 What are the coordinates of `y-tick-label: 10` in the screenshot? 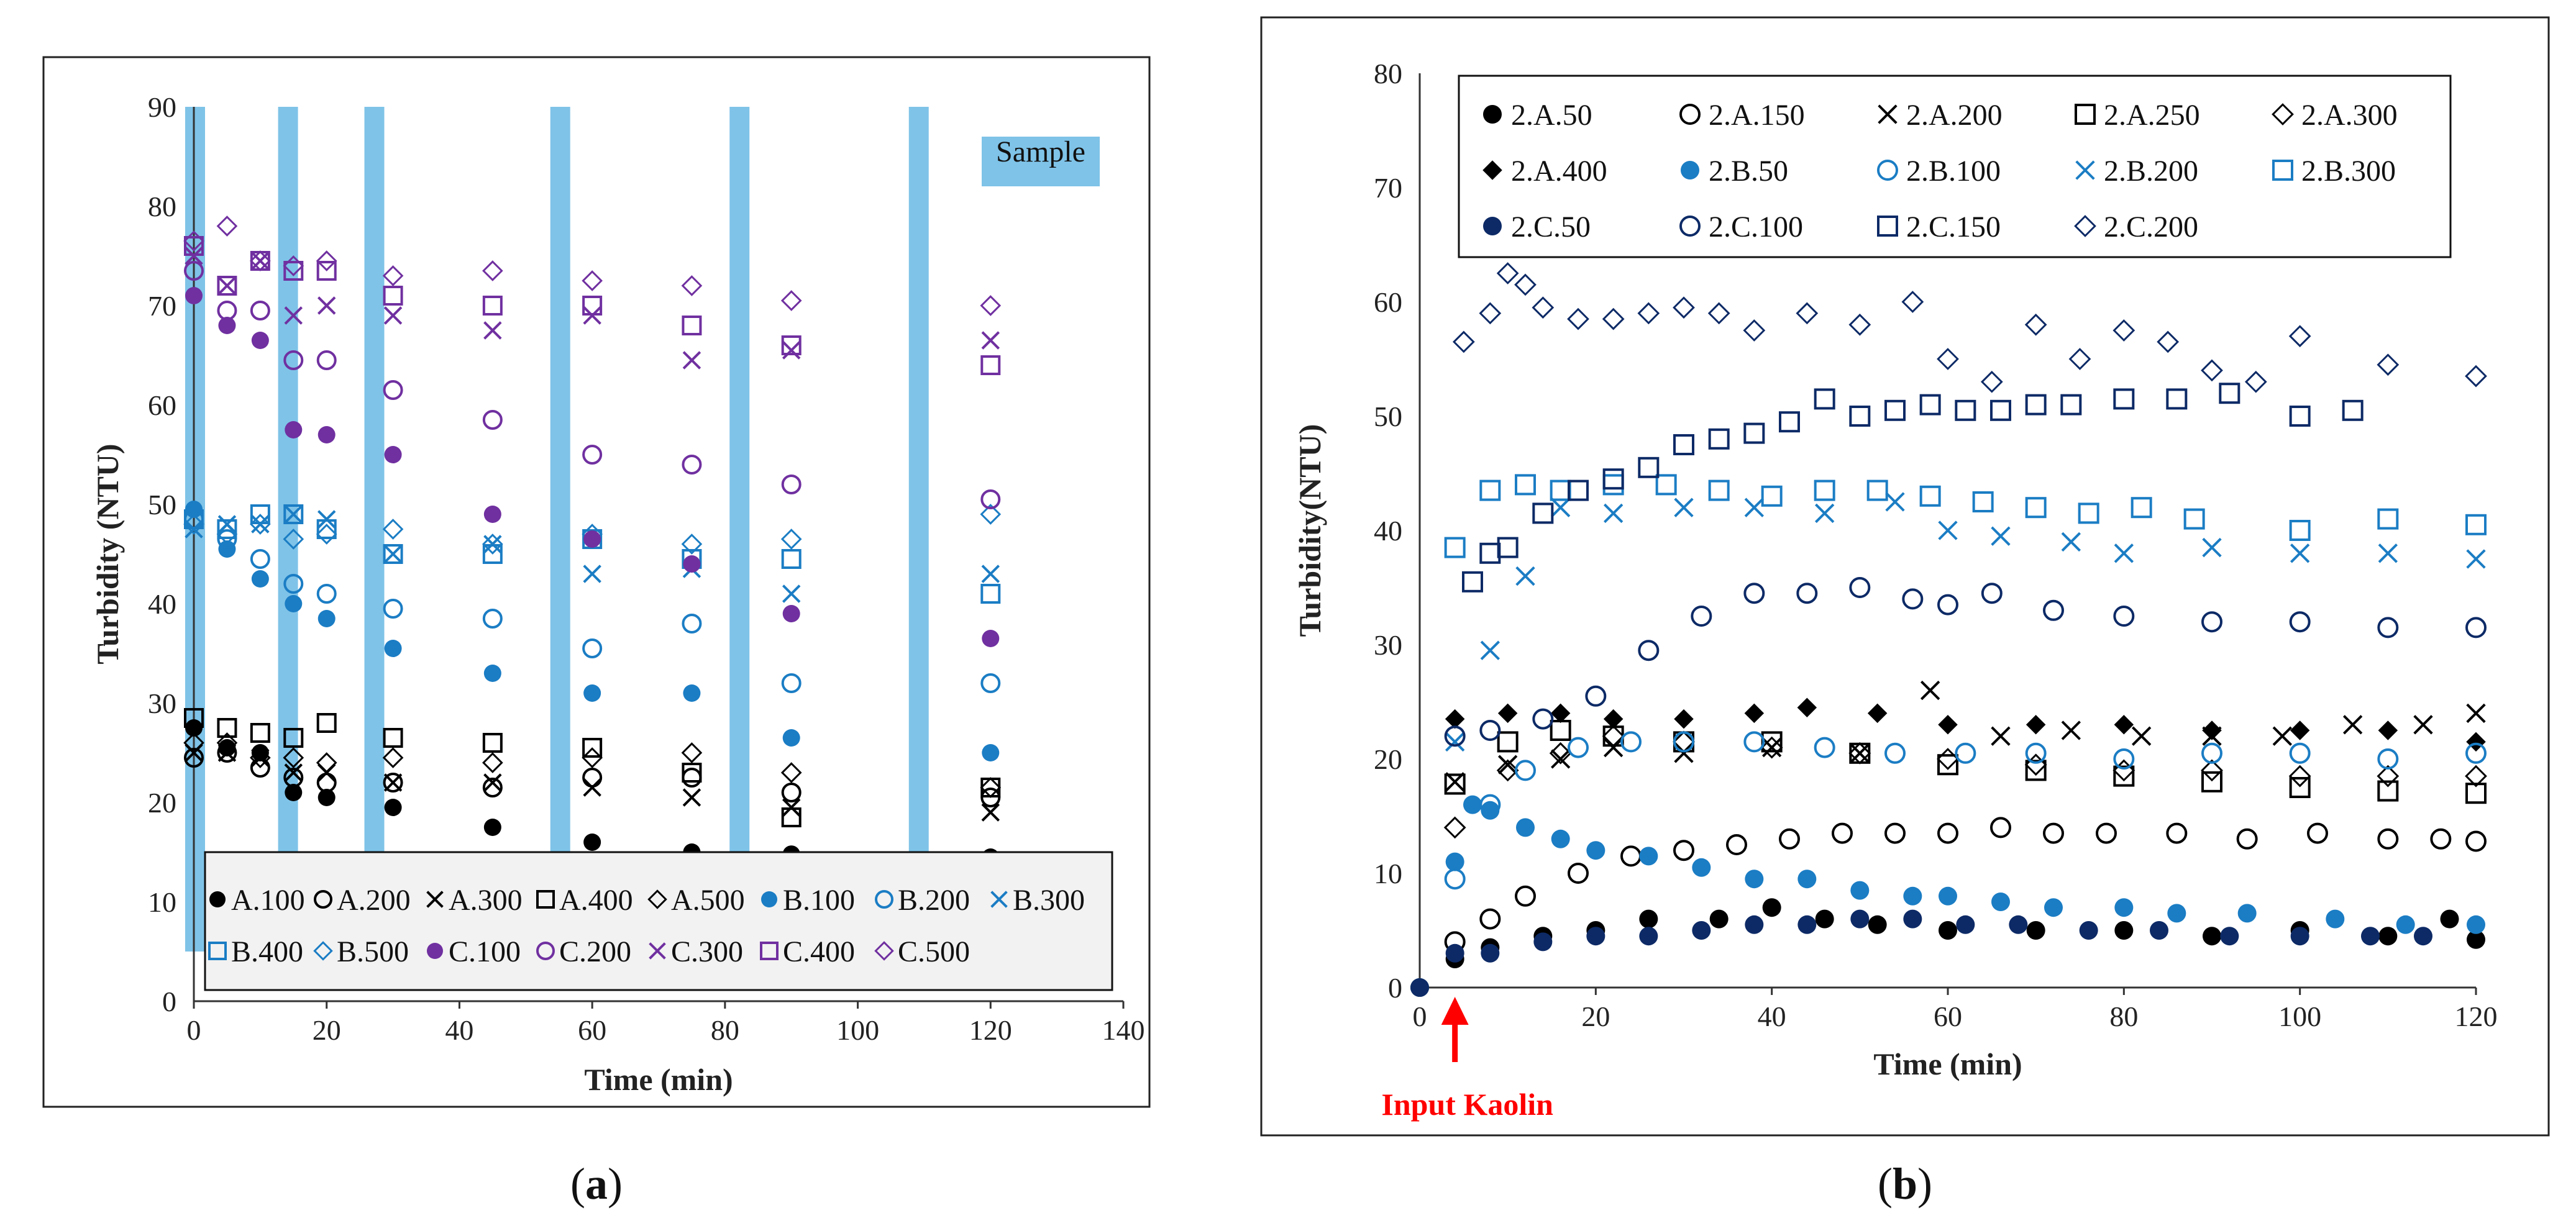 It's located at (162, 902).